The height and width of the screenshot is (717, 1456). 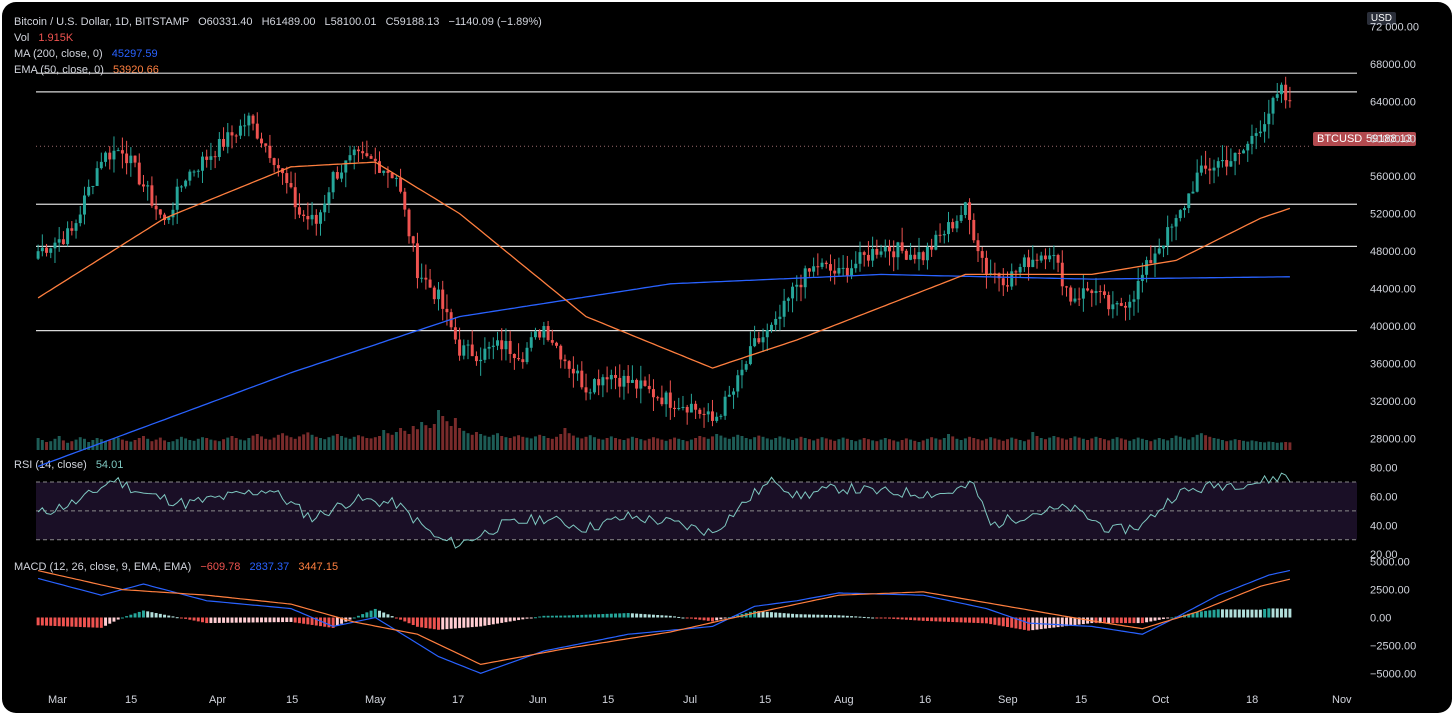 I want to click on ma-legend: MA (200, close, 0) 45297.59, so click(x=86, y=54).